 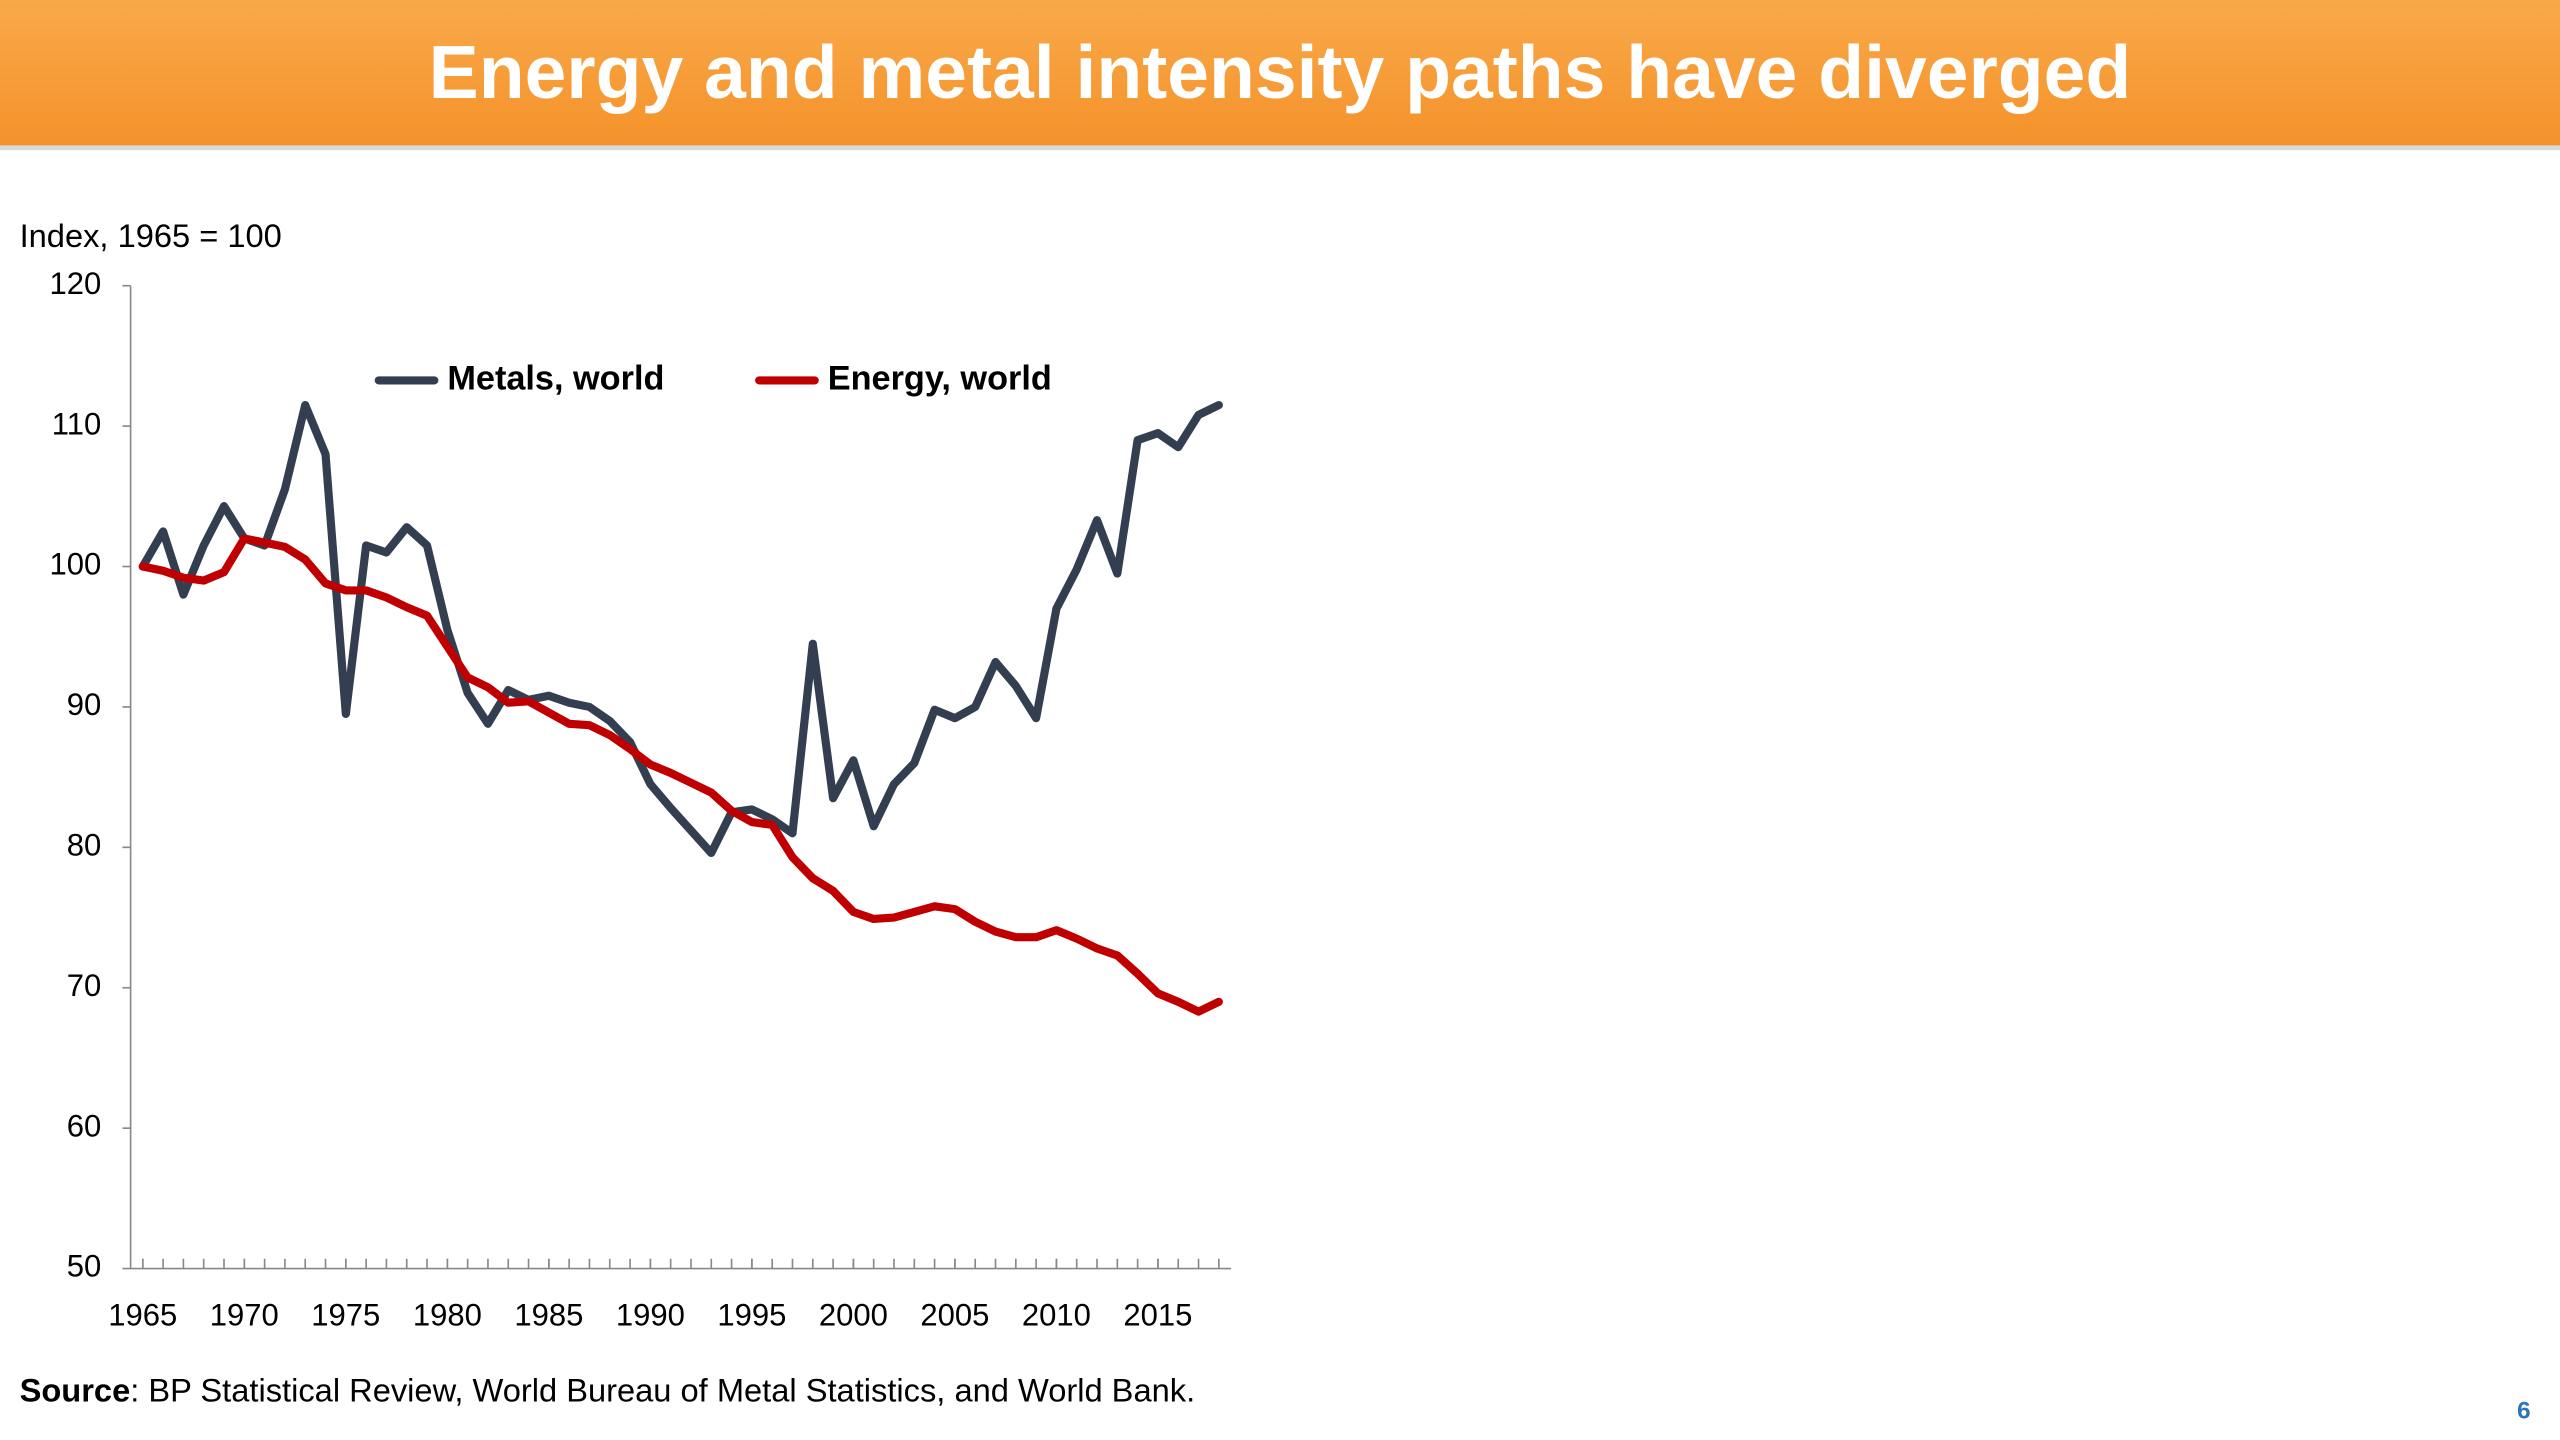 I want to click on title-banner, so click(x=1280, y=73).